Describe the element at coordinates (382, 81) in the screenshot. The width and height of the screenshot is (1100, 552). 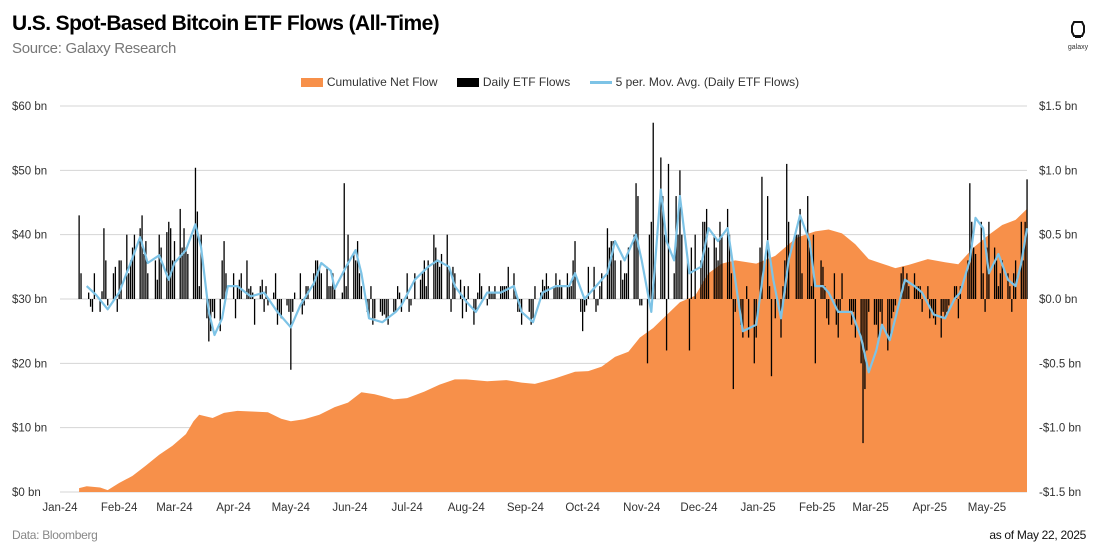
I see `legend-label-cumulative: Cumulative Net Flow` at that location.